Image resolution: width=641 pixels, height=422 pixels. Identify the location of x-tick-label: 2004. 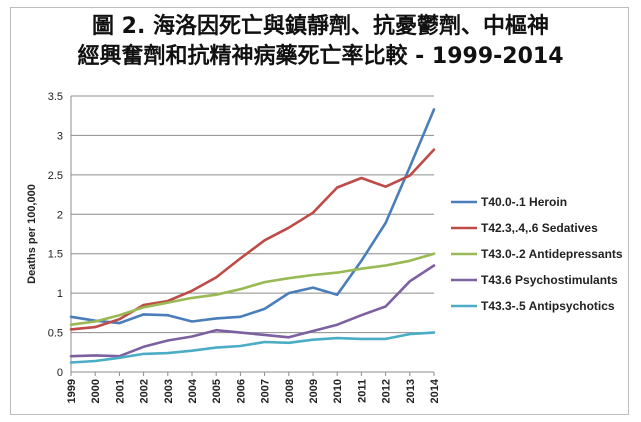
(193, 390).